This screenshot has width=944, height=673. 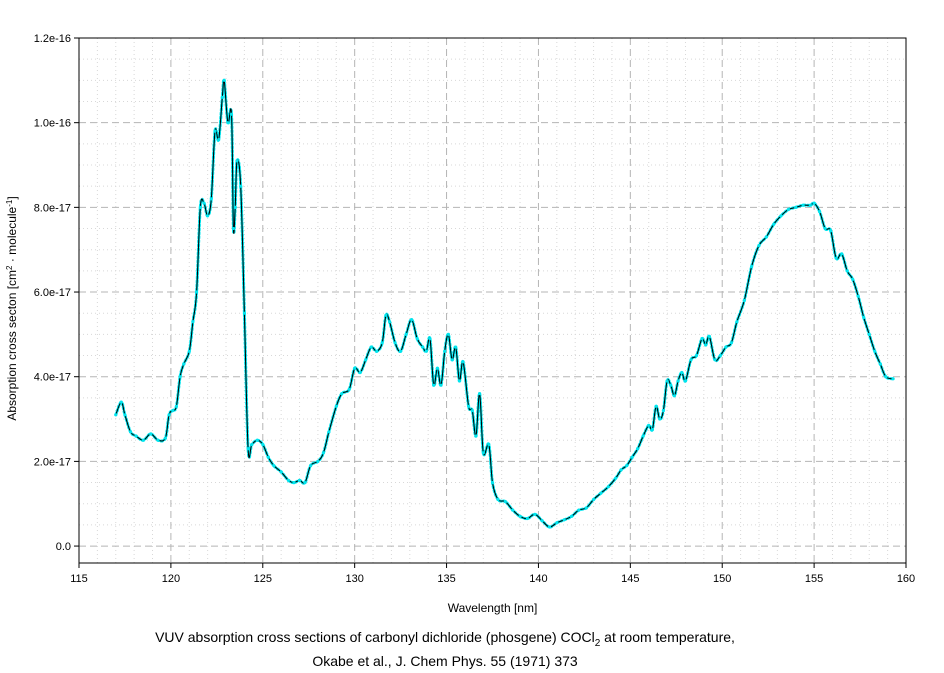 What do you see at coordinates (171, 579) in the screenshot?
I see `x-tick-label: 120` at bounding box center [171, 579].